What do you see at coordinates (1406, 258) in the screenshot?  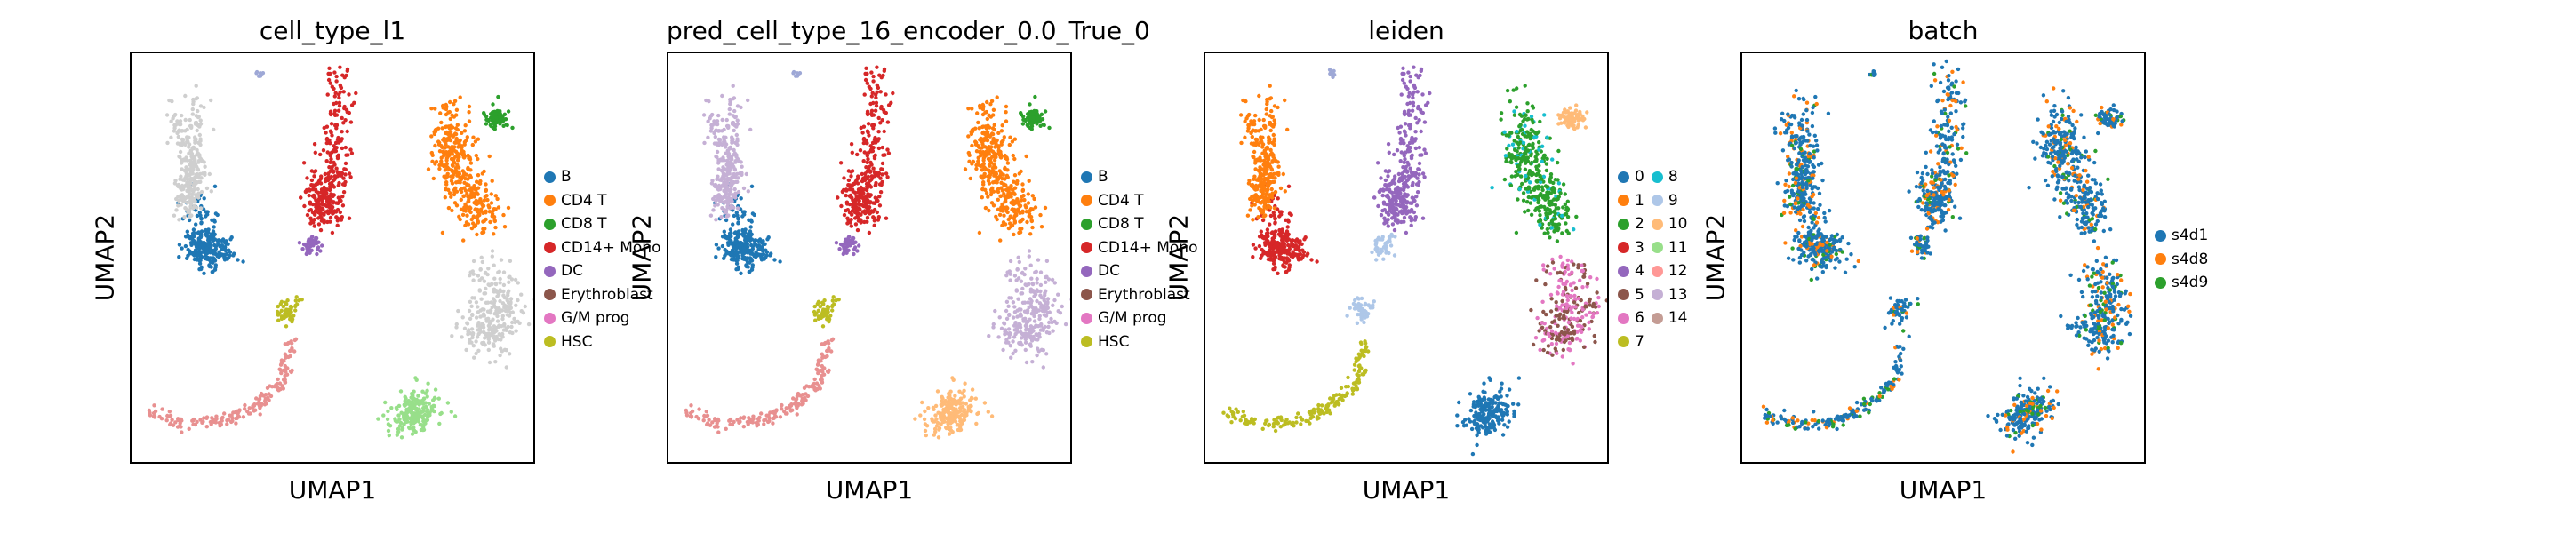 I see `plot-area` at bounding box center [1406, 258].